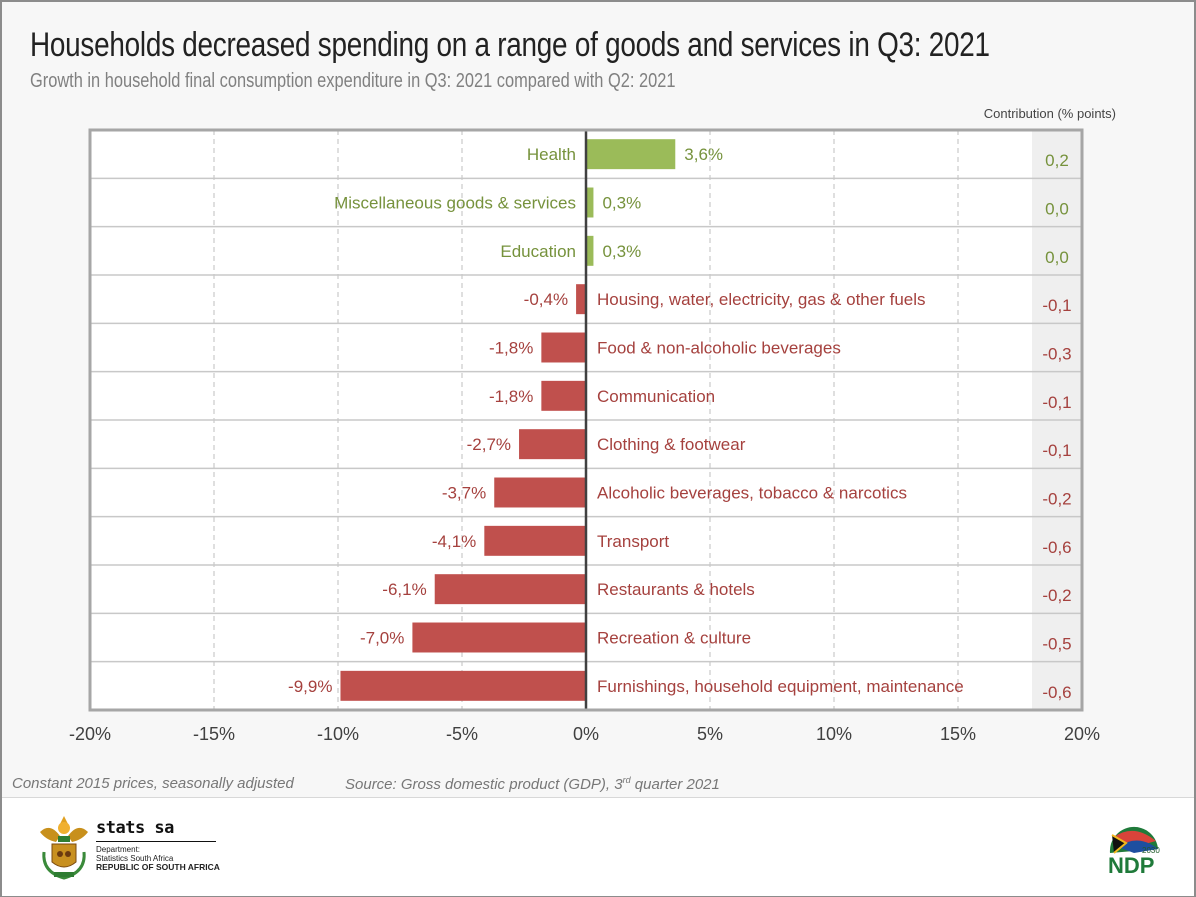 Image resolution: width=1196 pixels, height=897 pixels. What do you see at coordinates (484, 784) in the screenshot?
I see `source-text: Source: Gross domestic product (GDP), 3` at bounding box center [484, 784].